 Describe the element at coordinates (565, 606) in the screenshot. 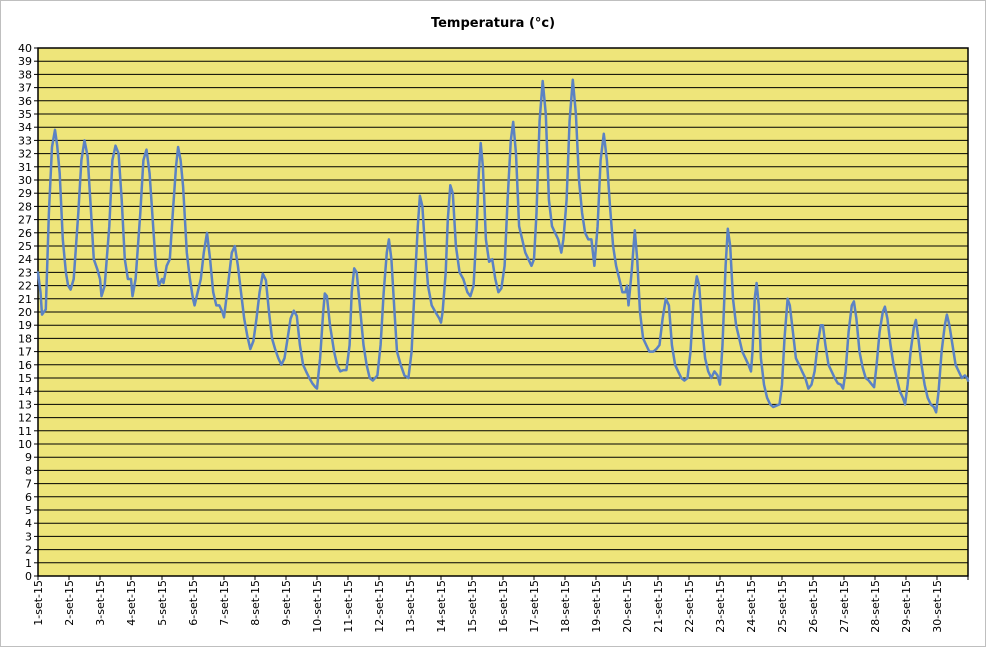

I see `x-tick-label: 18-set-15` at that location.